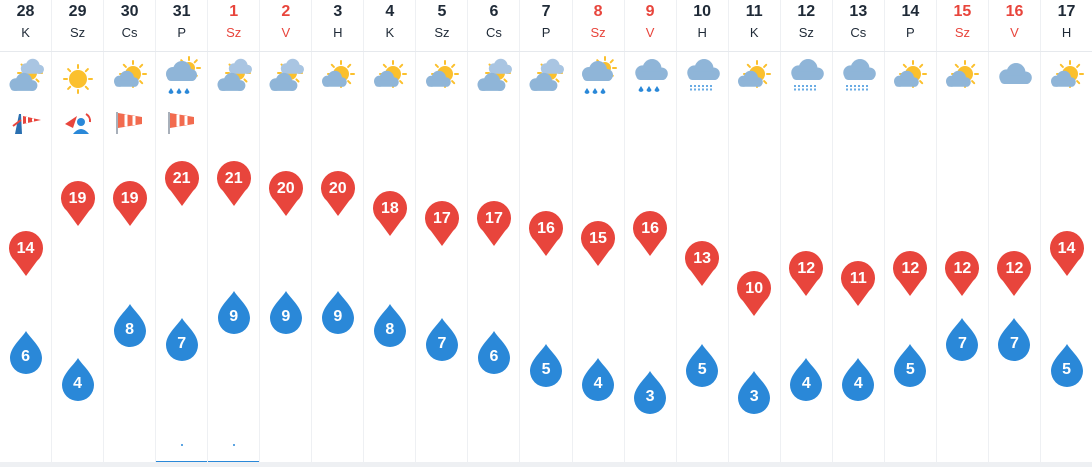 This screenshot has width=1092, height=467. Describe the element at coordinates (234, 232) in the screenshot. I see `forecast-day-1: 1 Sz 21 9` at that location.